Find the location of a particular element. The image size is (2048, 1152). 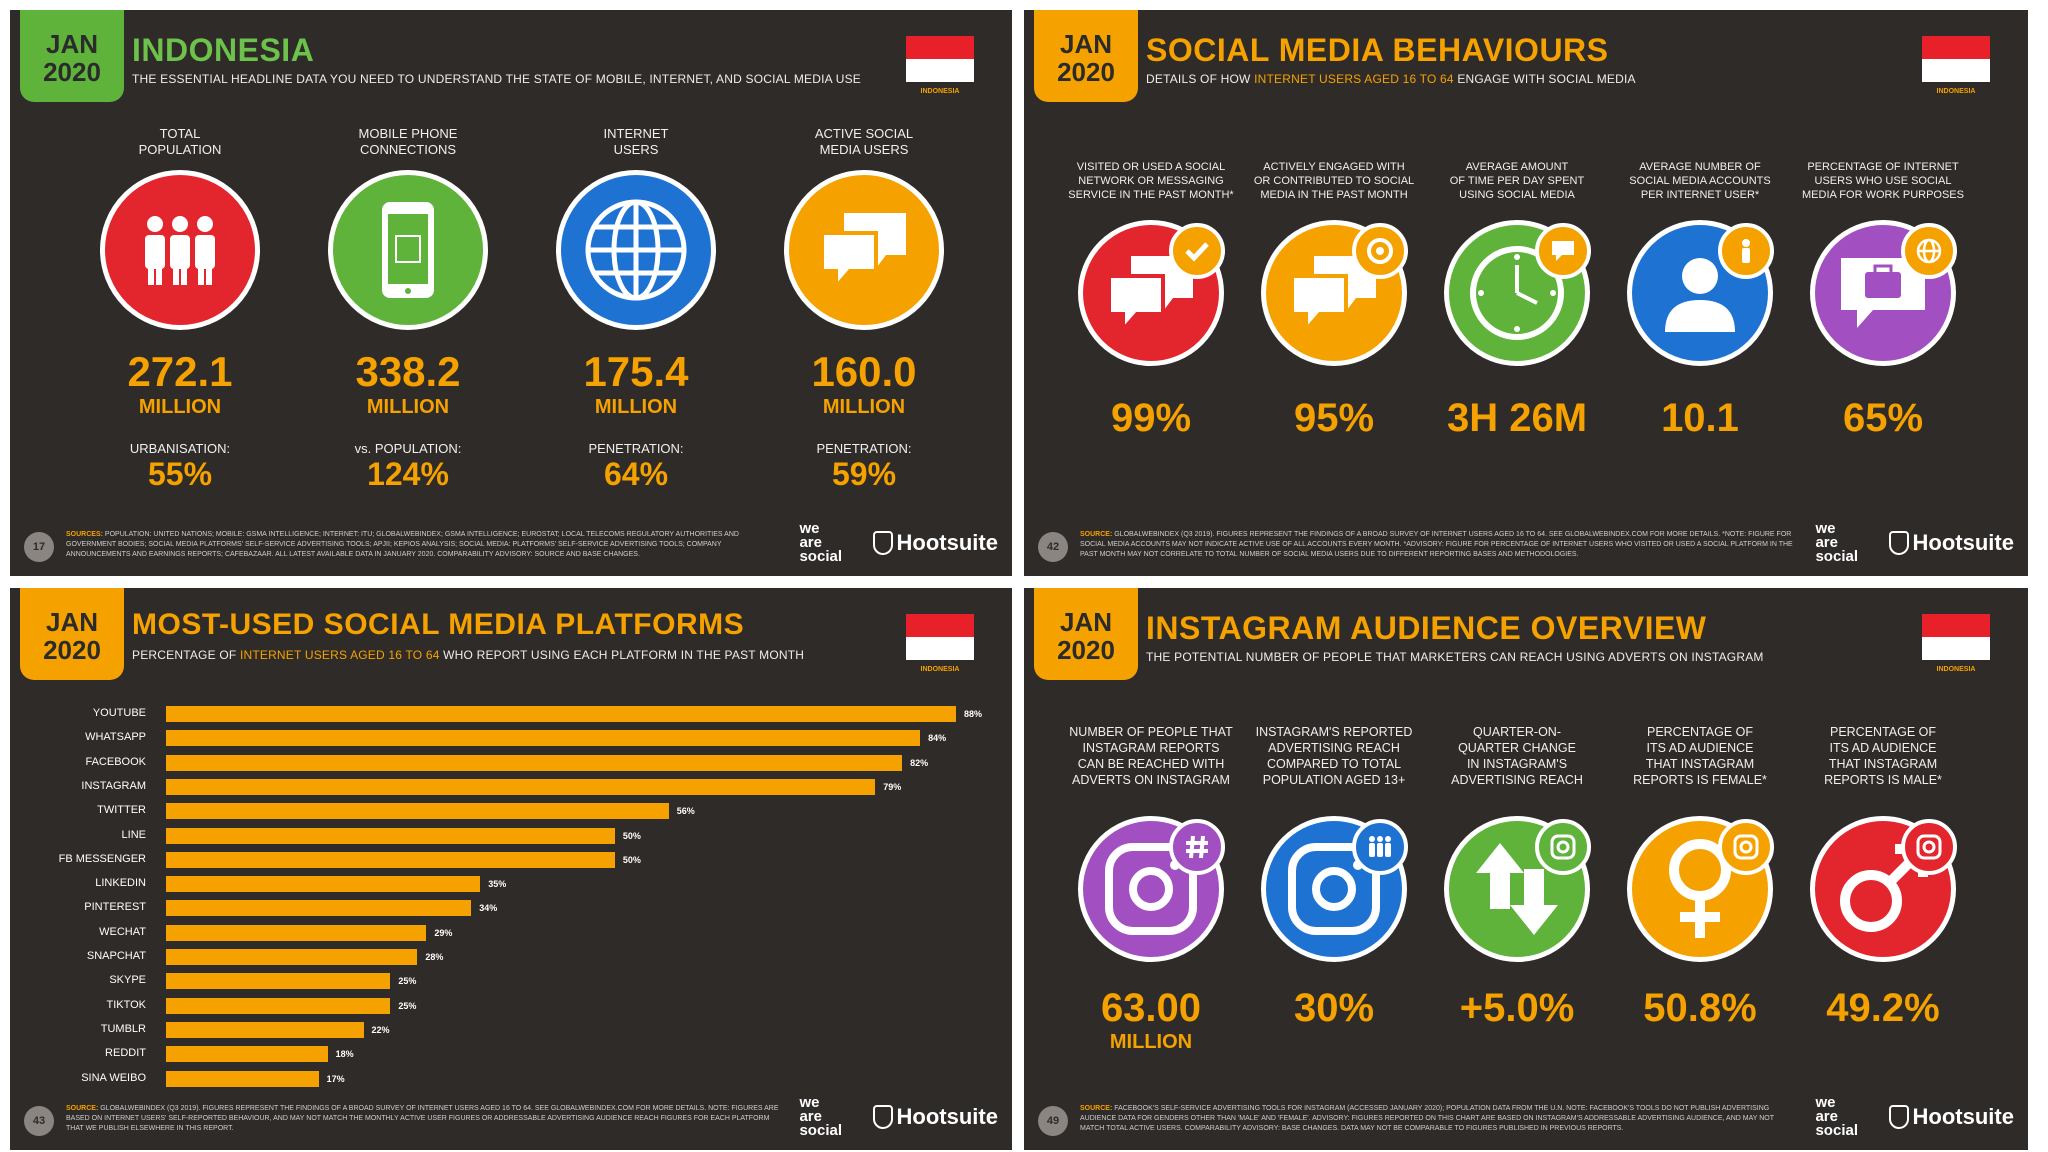

badge-year: 2020 is located at coordinates (1086, 72).